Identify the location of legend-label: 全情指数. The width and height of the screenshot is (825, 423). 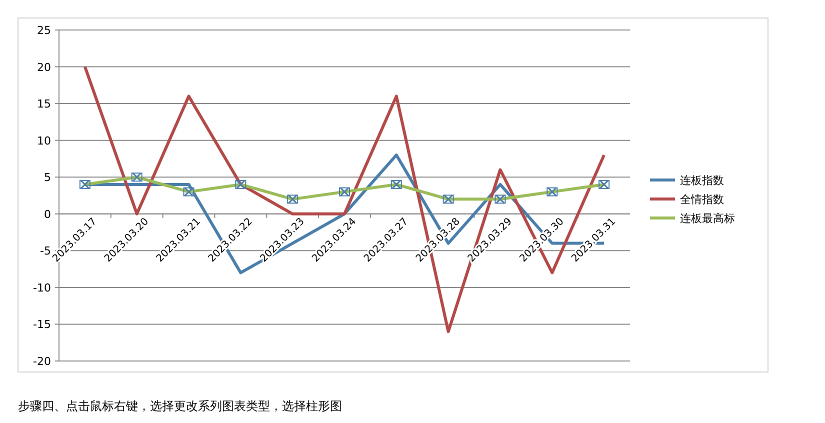
(702, 199).